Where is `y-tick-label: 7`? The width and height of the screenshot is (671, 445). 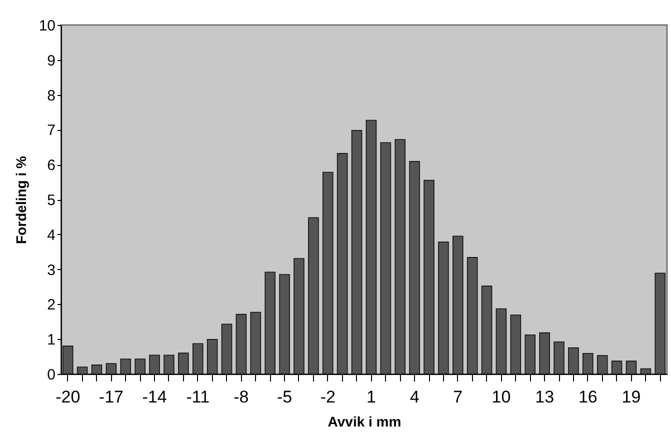
y-tick-label: 7 is located at coordinates (51, 131).